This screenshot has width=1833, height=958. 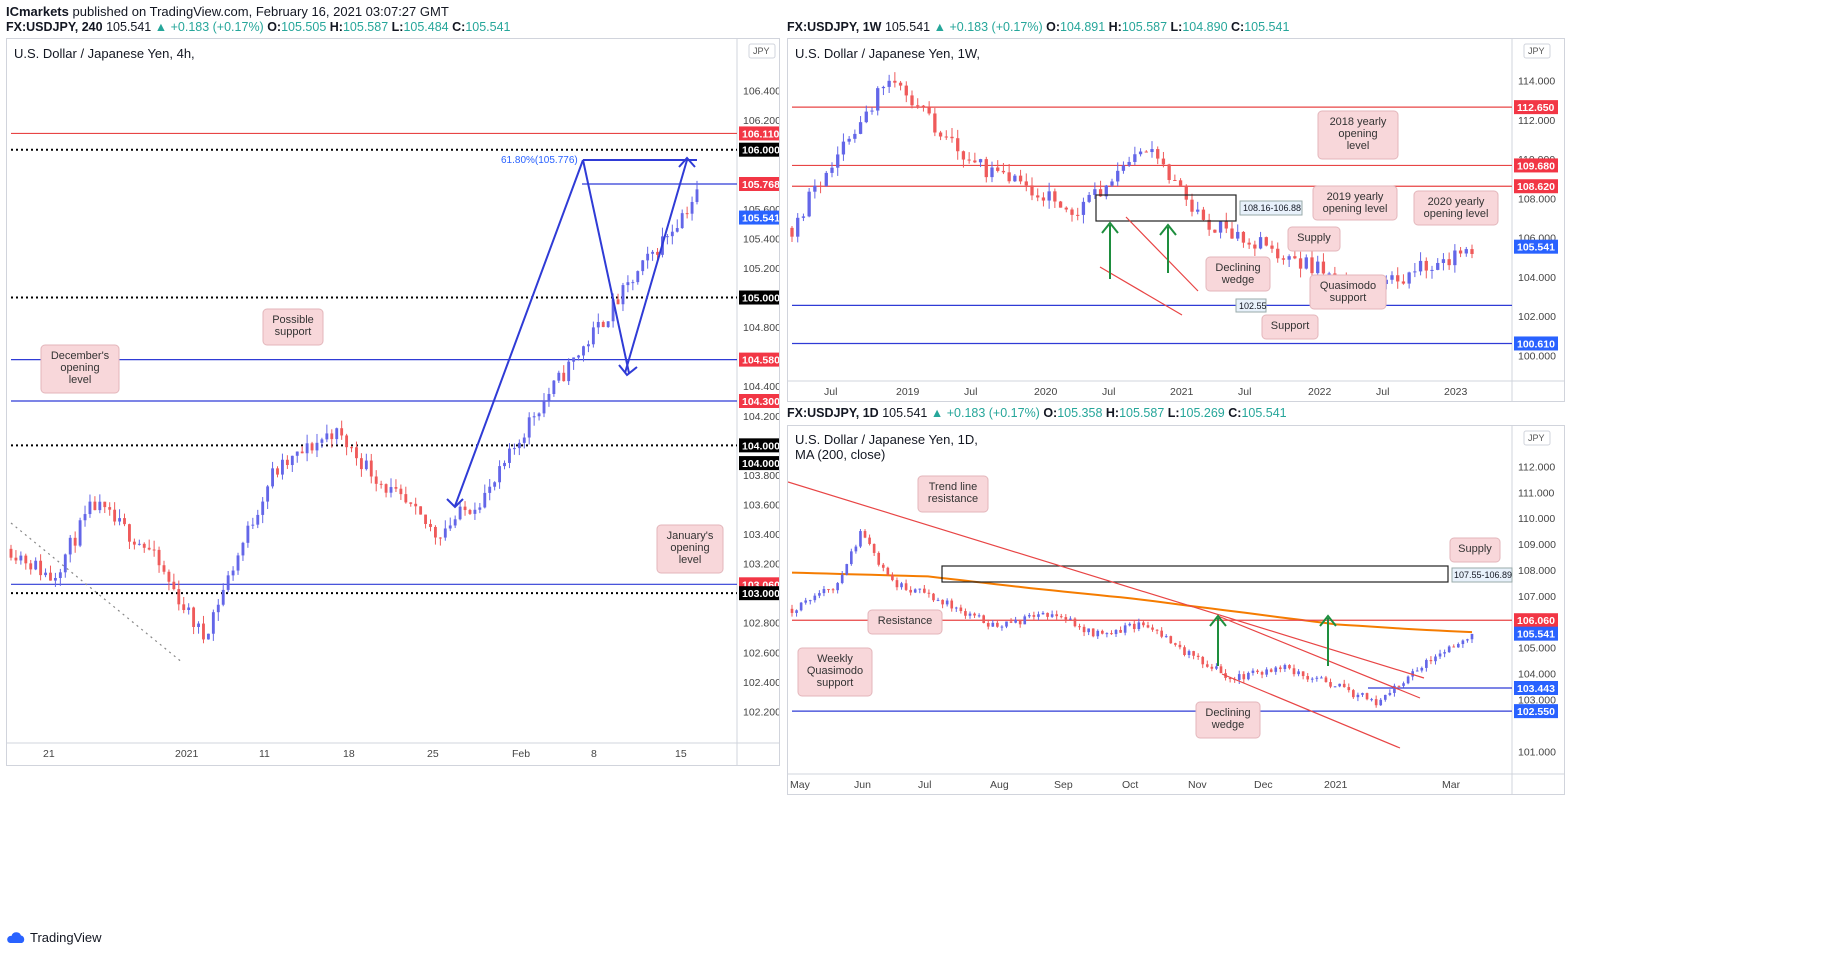 What do you see at coordinates (1536, 620) in the screenshot?
I see `price-label: 106.060` at bounding box center [1536, 620].